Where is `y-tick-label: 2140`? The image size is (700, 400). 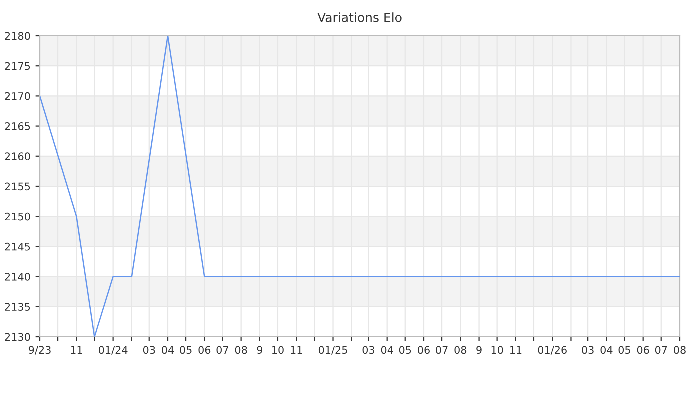 y-tick-label: 2140 is located at coordinates (17, 277).